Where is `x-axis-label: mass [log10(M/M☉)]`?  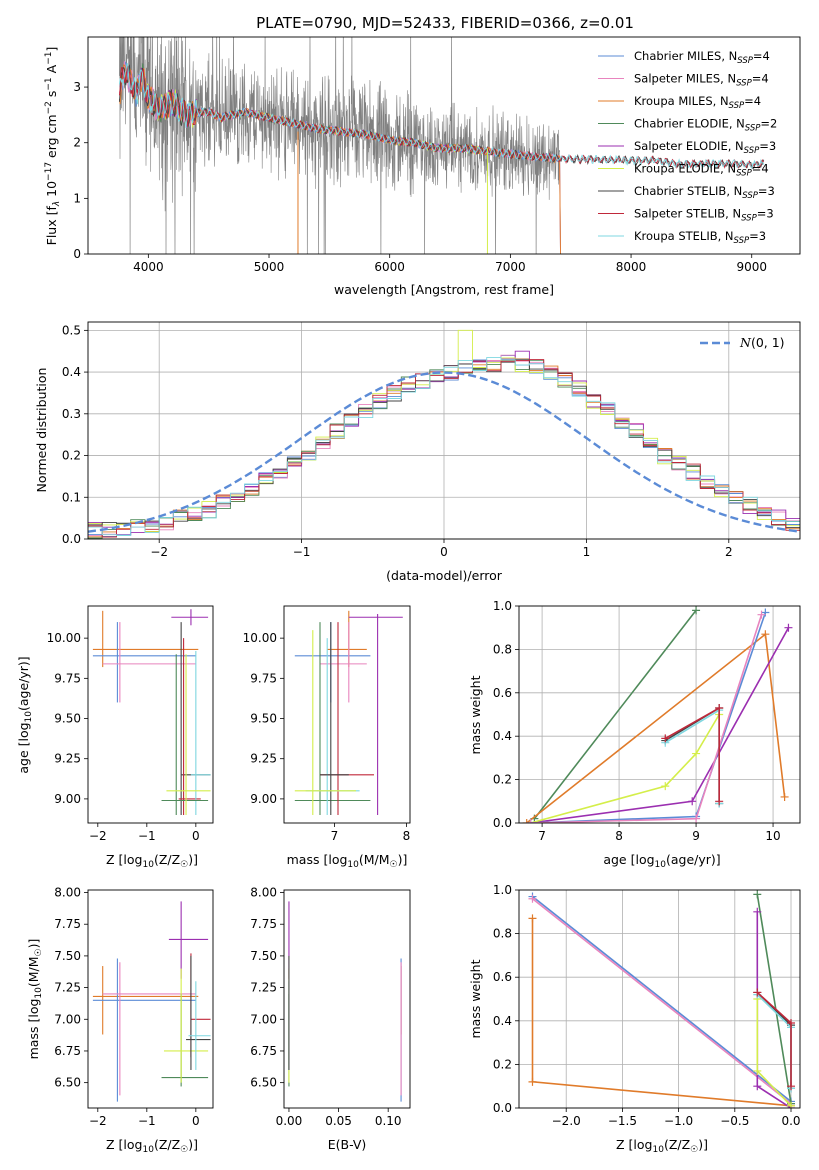
x-axis-label: mass [log10(M/M☉)] is located at coordinates (347, 861).